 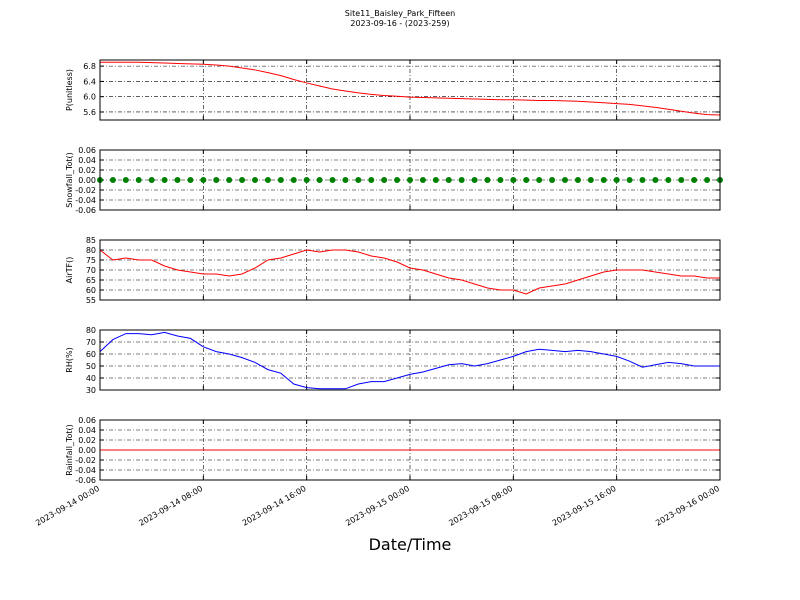 I want to click on chart-title: Site11_Baisley_Park_Fifteen, so click(x=400, y=13).